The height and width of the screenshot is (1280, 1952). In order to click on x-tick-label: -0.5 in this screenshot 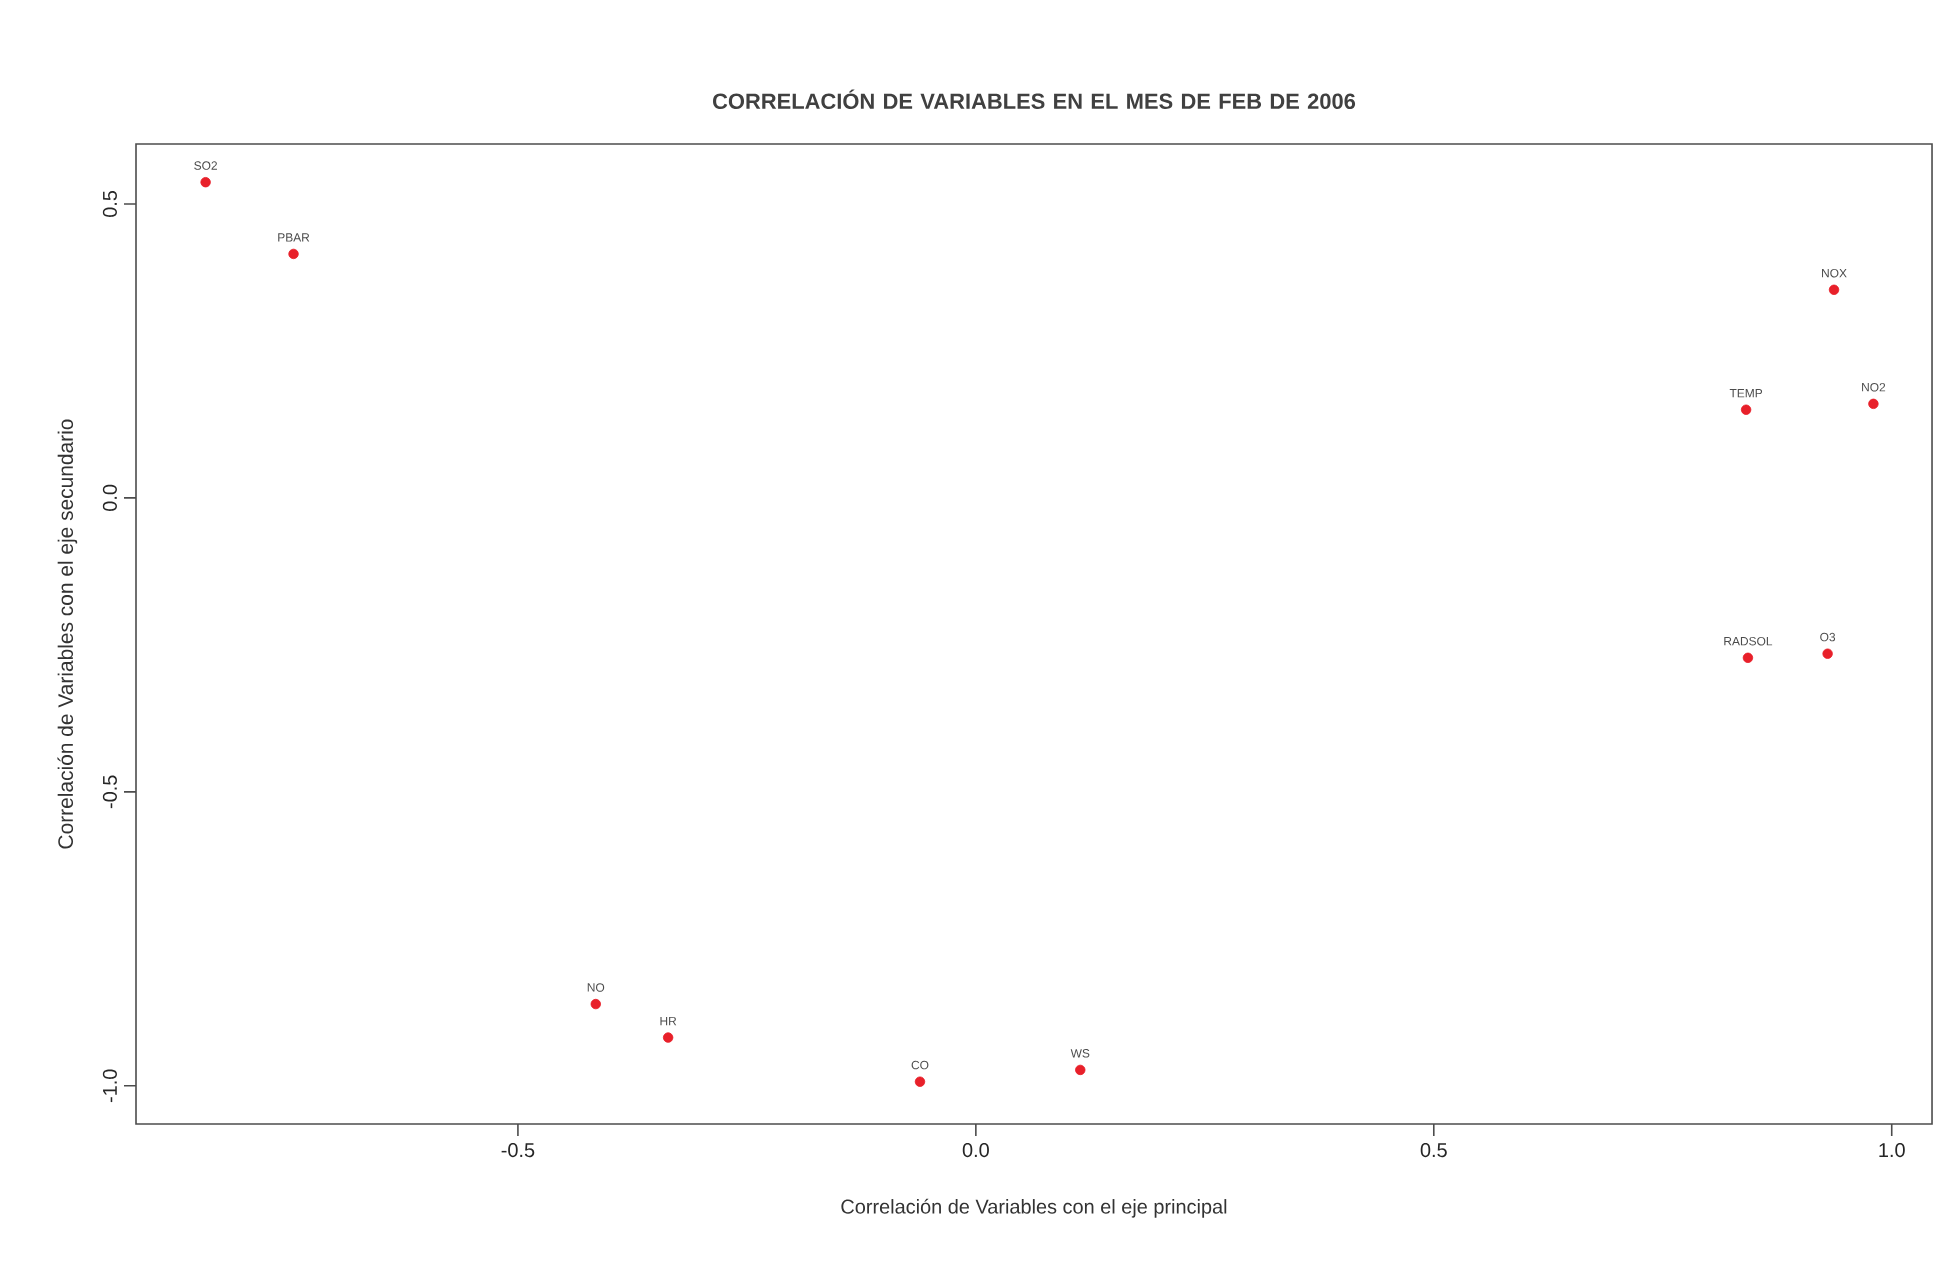, I will do `click(518, 1150)`.